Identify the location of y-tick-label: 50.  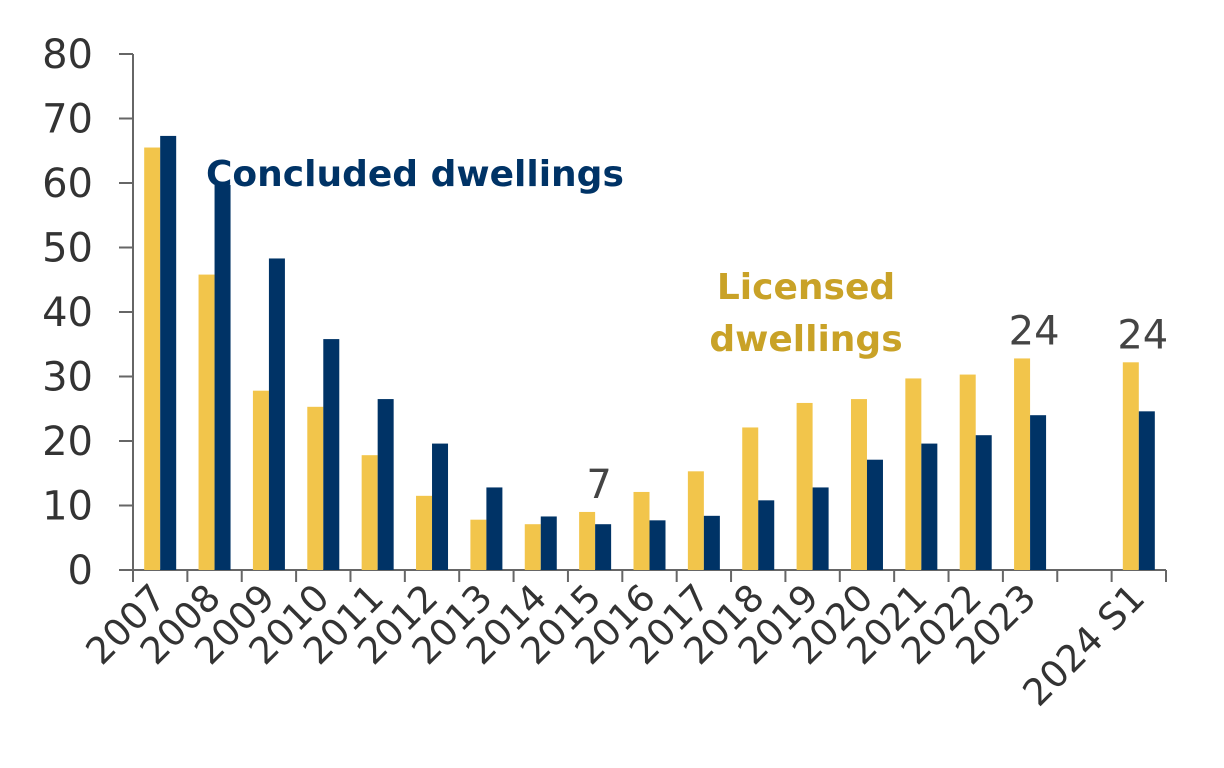
(67, 249).